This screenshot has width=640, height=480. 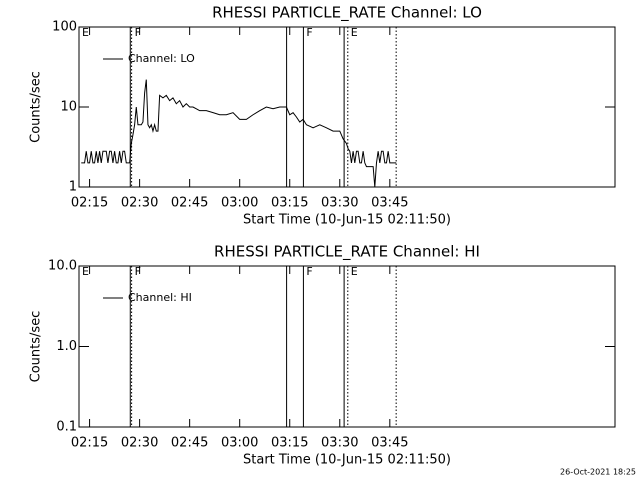 I want to click on legend-label: Channel: HI, so click(x=160, y=297).